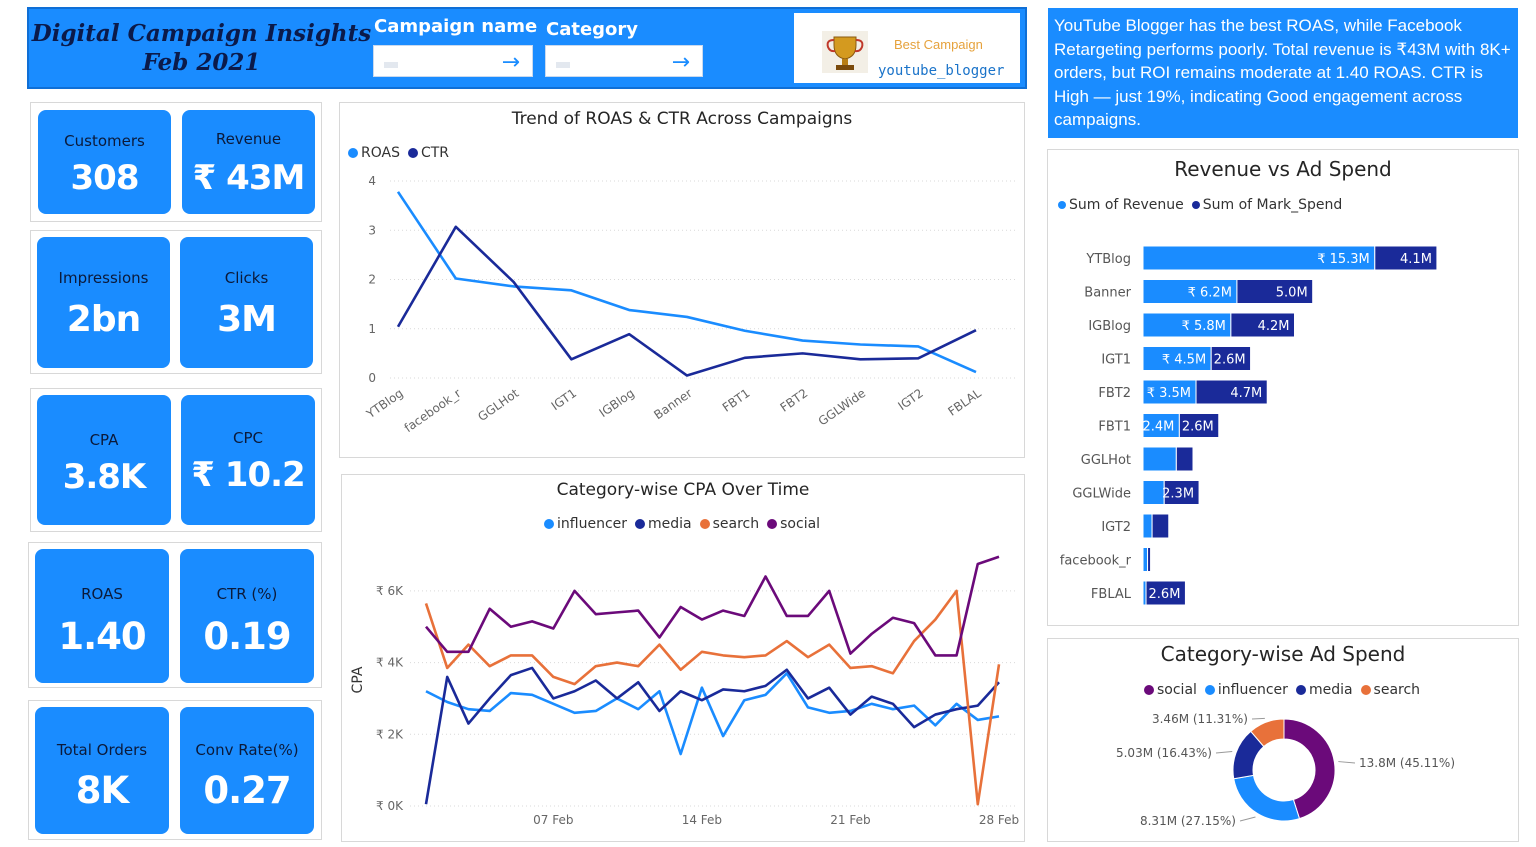 The width and height of the screenshot is (1536, 847). I want to click on legend-dot-influencer, so click(549, 524).